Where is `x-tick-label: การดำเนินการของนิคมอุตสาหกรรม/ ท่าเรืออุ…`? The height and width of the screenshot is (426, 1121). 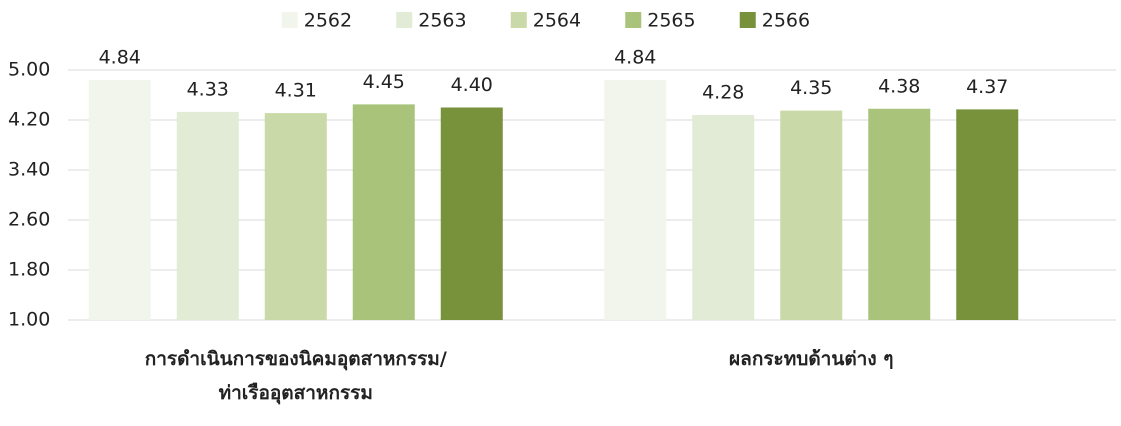
x-tick-label: การดำเนินการของนิคมอุตสาหกรรม/ ท่าเรืออุ… is located at coordinates (295, 376).